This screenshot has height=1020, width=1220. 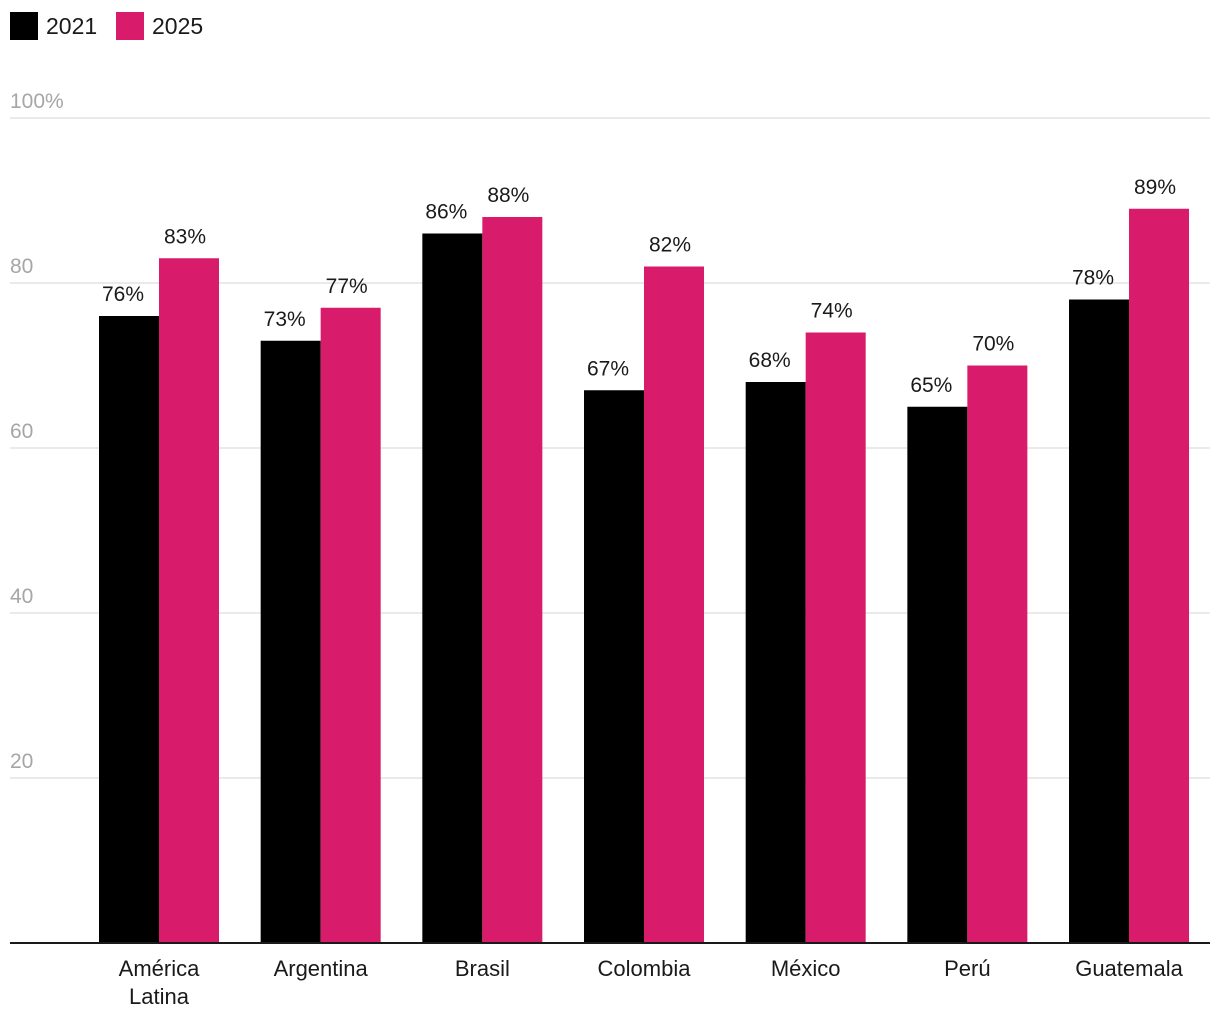 I want to click on legend-label-2025: 2025, so click(x=177, y=26).